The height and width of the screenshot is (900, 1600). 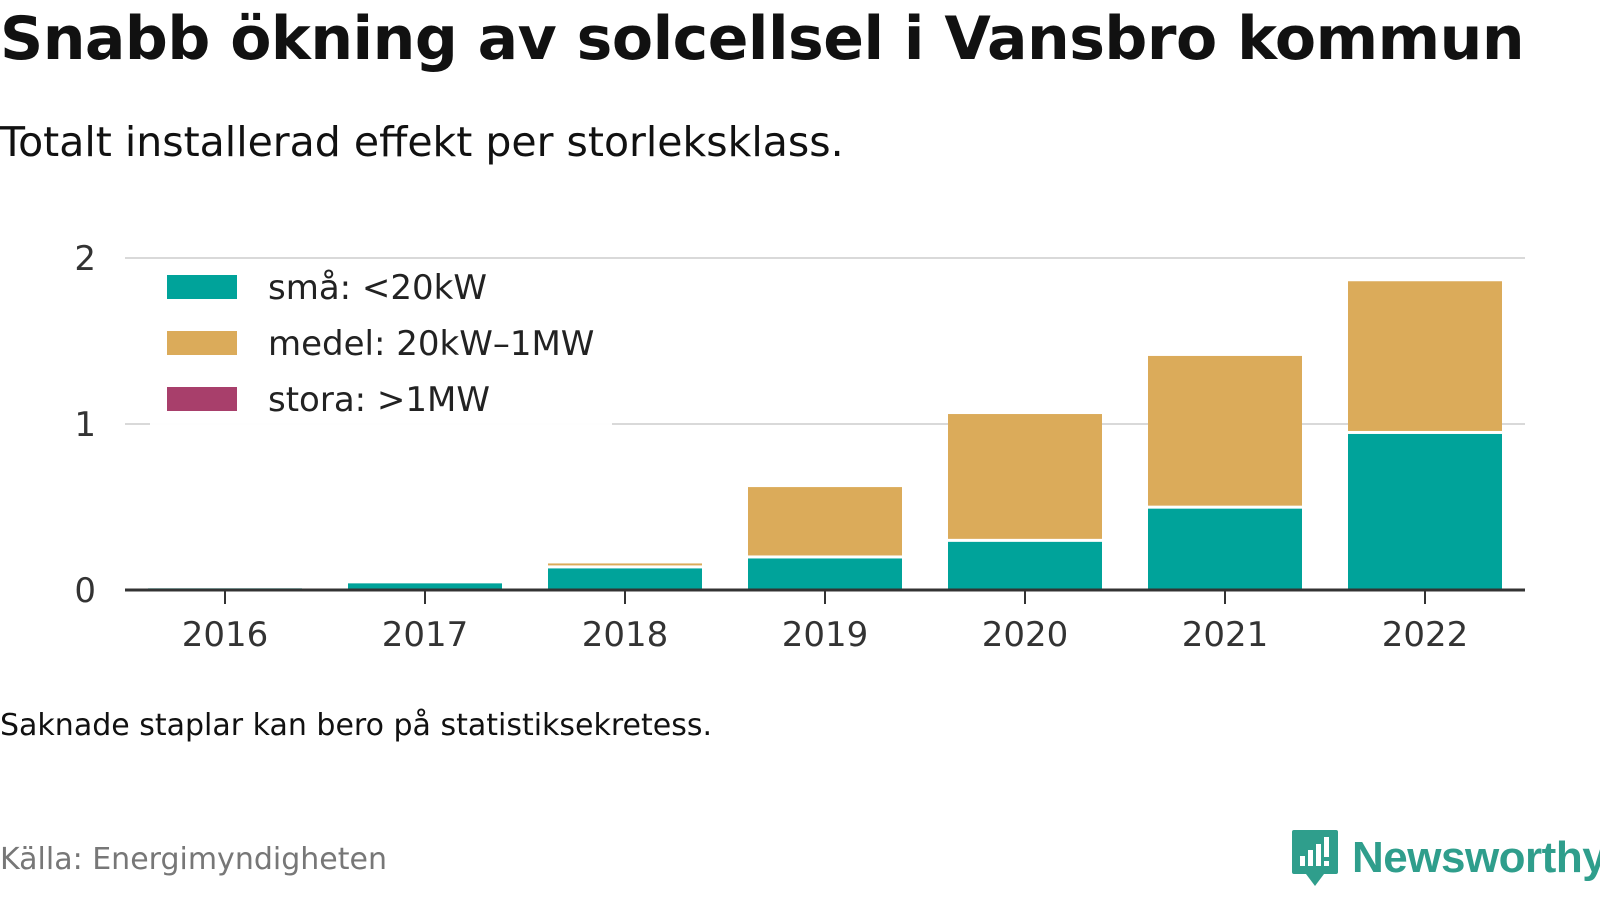 I want to click on legend-label: medel: 20kW–1MW, so click(x=431, y=344).